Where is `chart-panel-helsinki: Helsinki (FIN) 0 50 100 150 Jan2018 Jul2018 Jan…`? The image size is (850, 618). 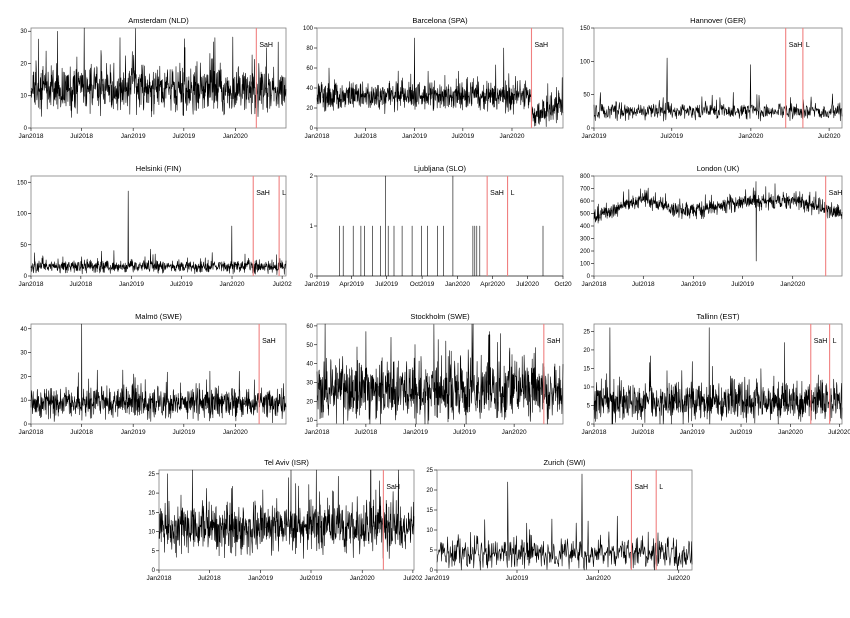
chart-panel-helsinki: Helsinki (FIN) 0 50 100 150 Jan2018 Jul2018 Jan… is located at coordinates (149, 229).